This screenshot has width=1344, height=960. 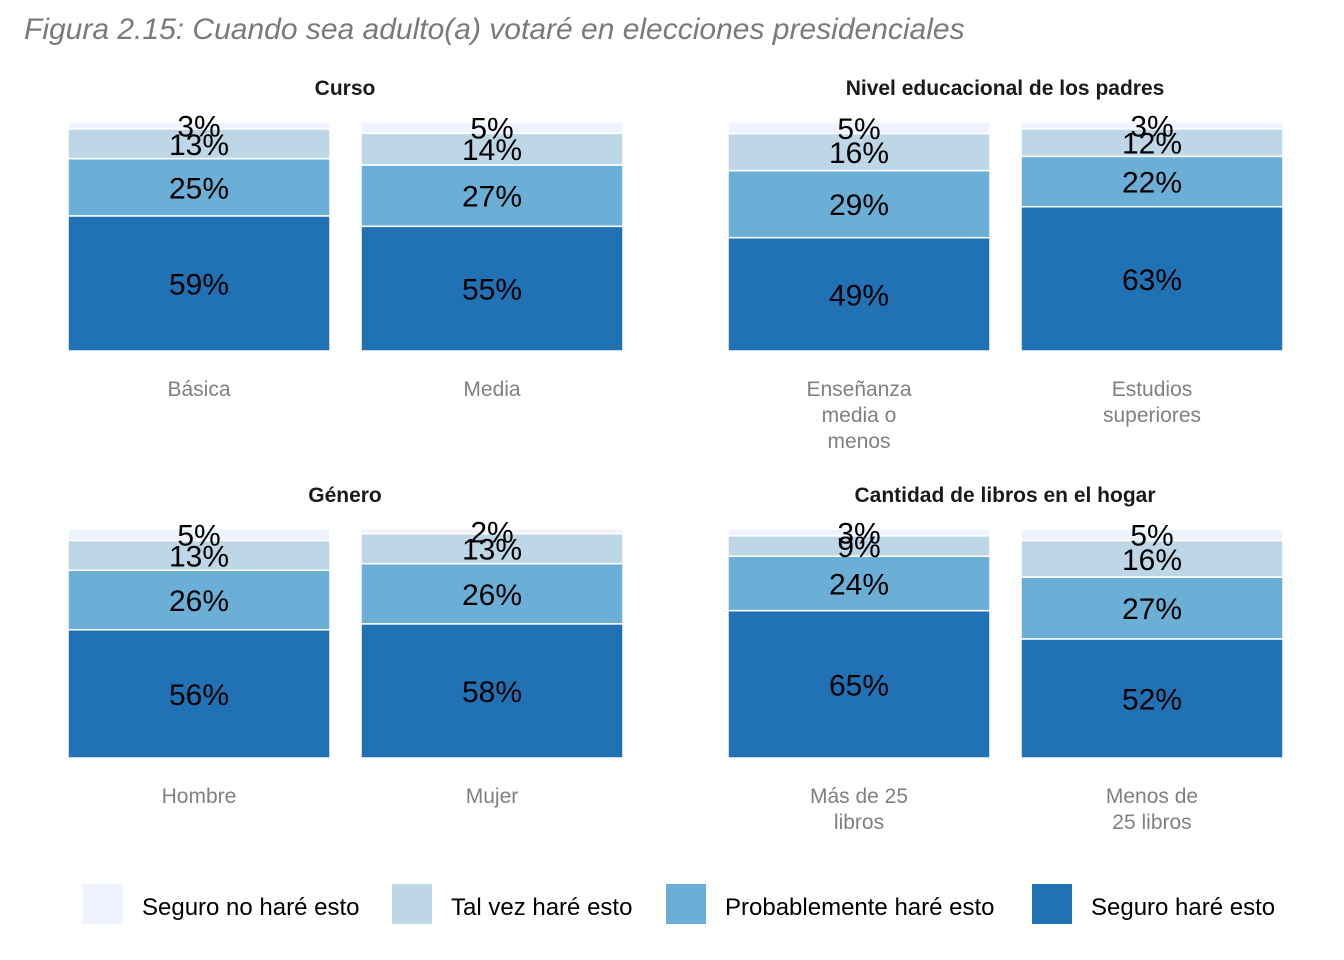 What do you see at coordinates (492, 389) in the screenshot?
I see `category-label: Media` at bounding box center [492, 389].